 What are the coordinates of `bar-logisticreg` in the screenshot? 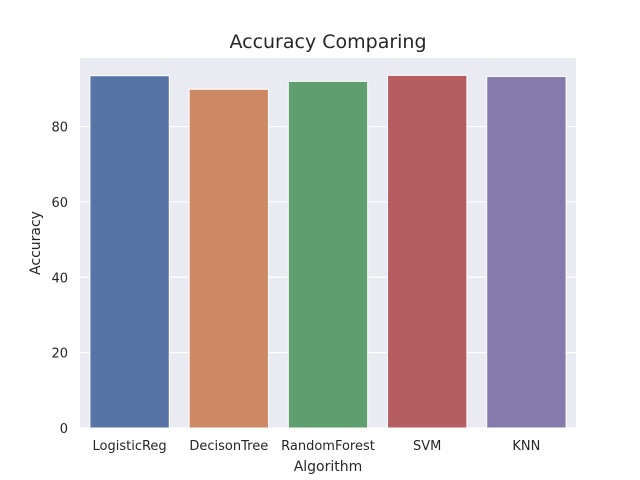 It's located at (129, 252).